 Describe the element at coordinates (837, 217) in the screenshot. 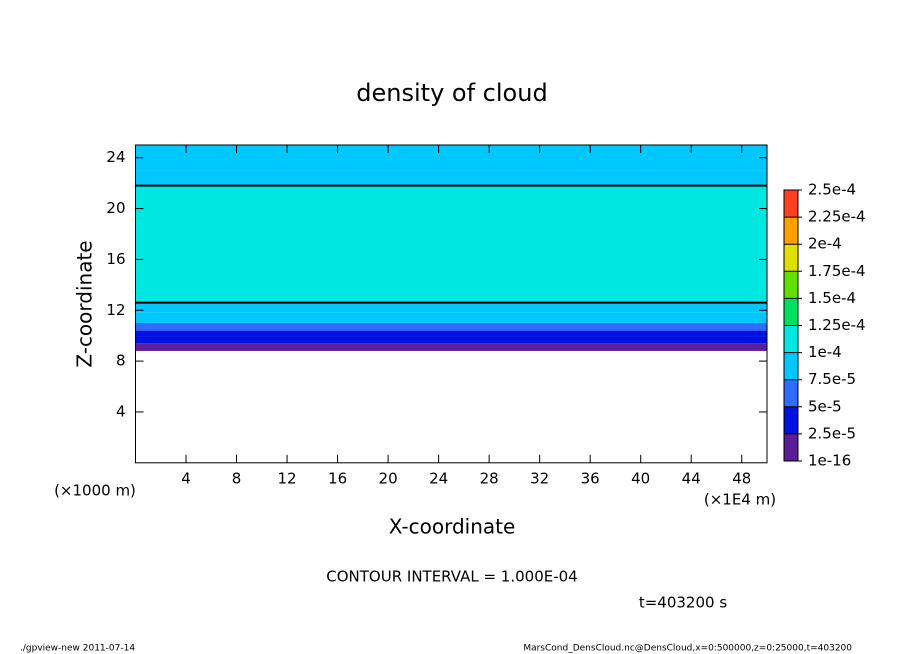

I see `colorbar-label: 2.25e-4` at that location.